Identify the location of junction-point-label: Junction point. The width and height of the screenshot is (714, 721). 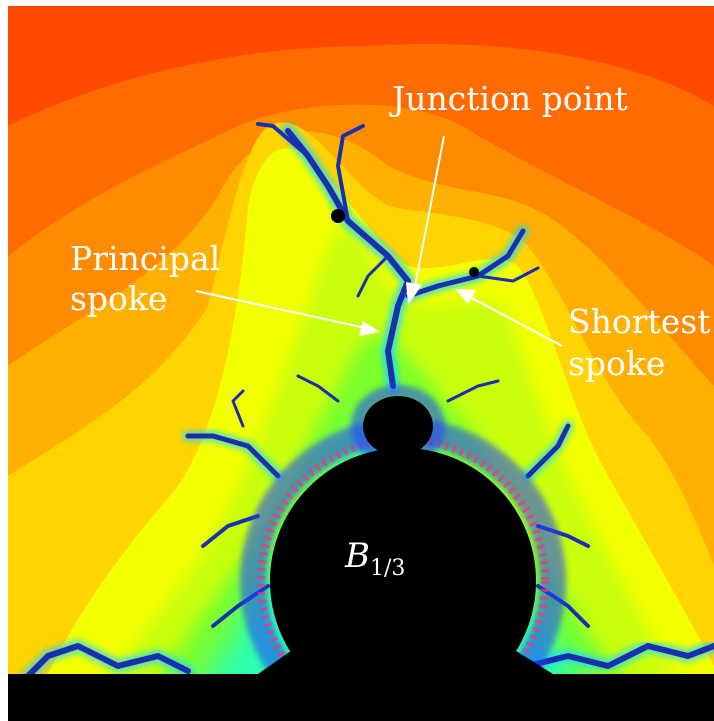
(510, 98).